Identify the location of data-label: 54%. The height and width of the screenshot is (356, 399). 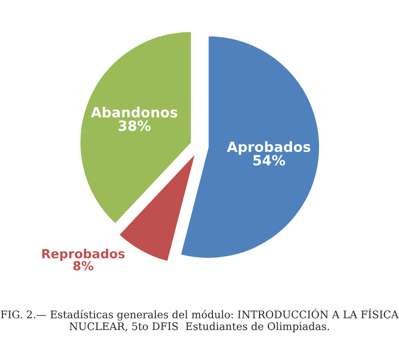
(269, 160).